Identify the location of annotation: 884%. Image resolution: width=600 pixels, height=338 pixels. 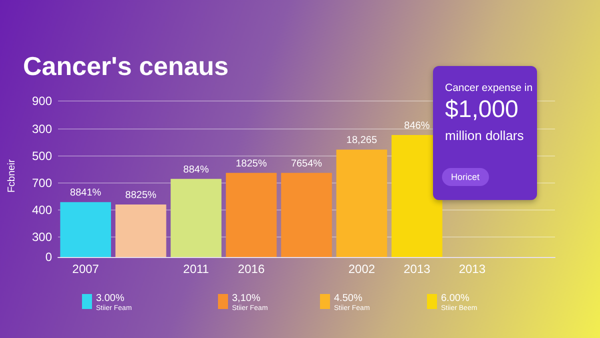
(196, 170).